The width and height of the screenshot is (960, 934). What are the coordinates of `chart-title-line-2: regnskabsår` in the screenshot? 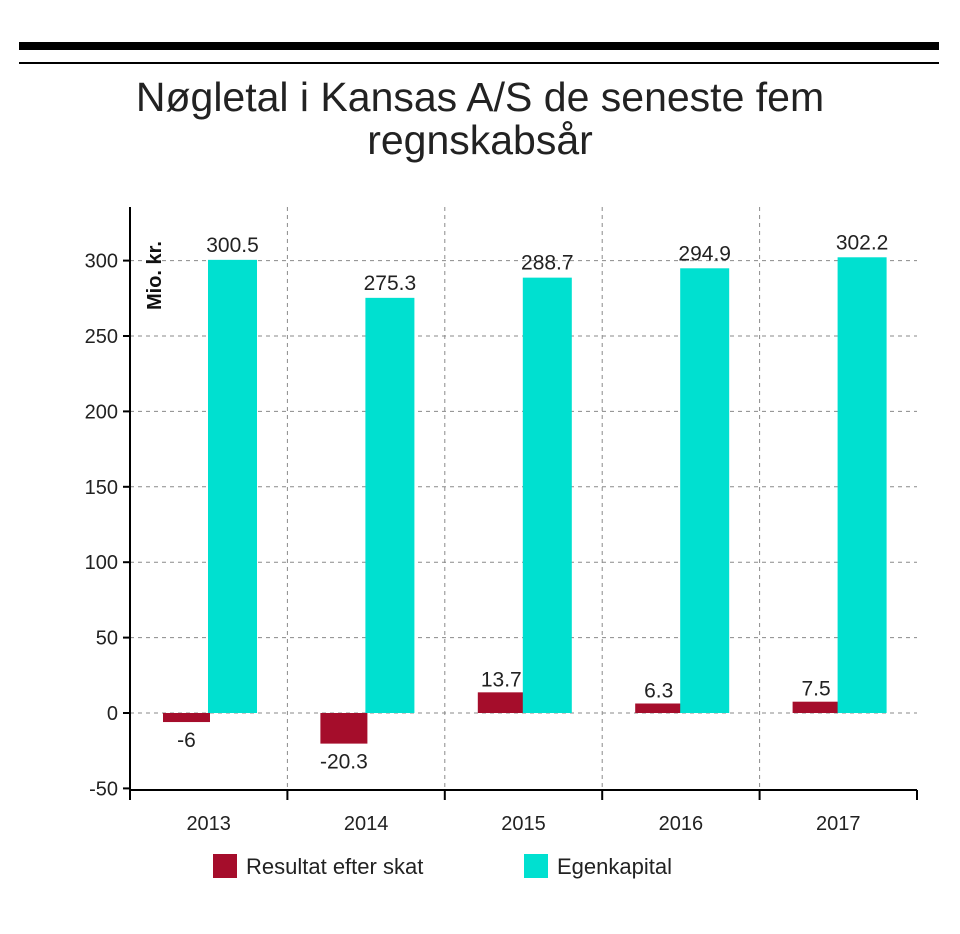 It's located at (480, 140).